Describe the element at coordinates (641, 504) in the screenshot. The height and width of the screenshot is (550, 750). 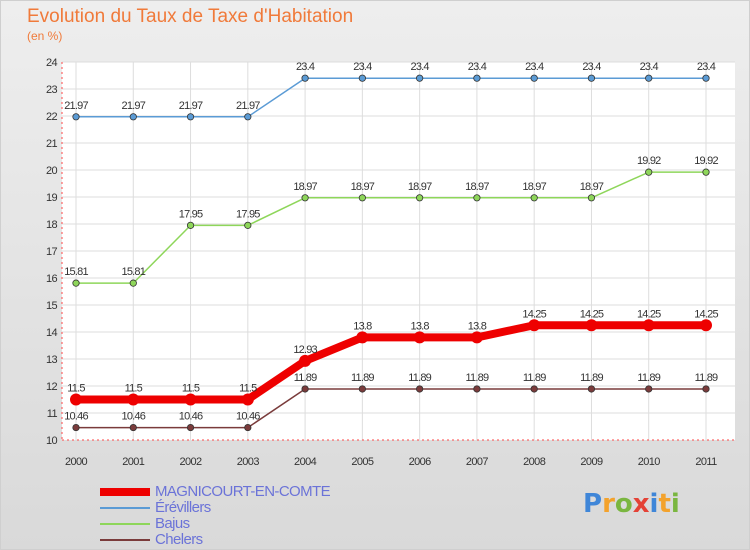
I see `logo-letter: x` at that location.